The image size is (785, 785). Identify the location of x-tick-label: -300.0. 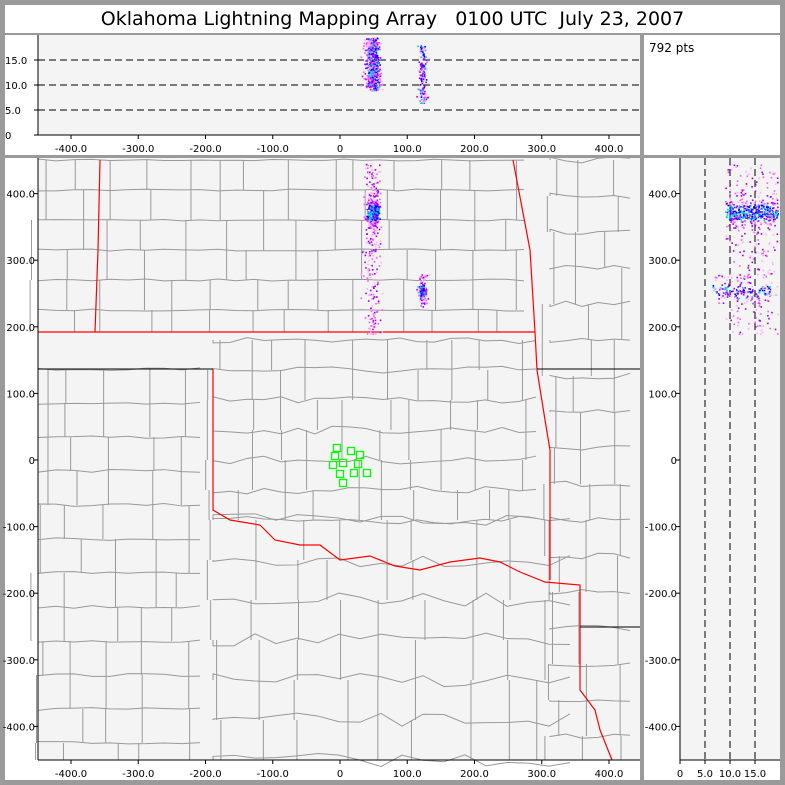
(138, 149).